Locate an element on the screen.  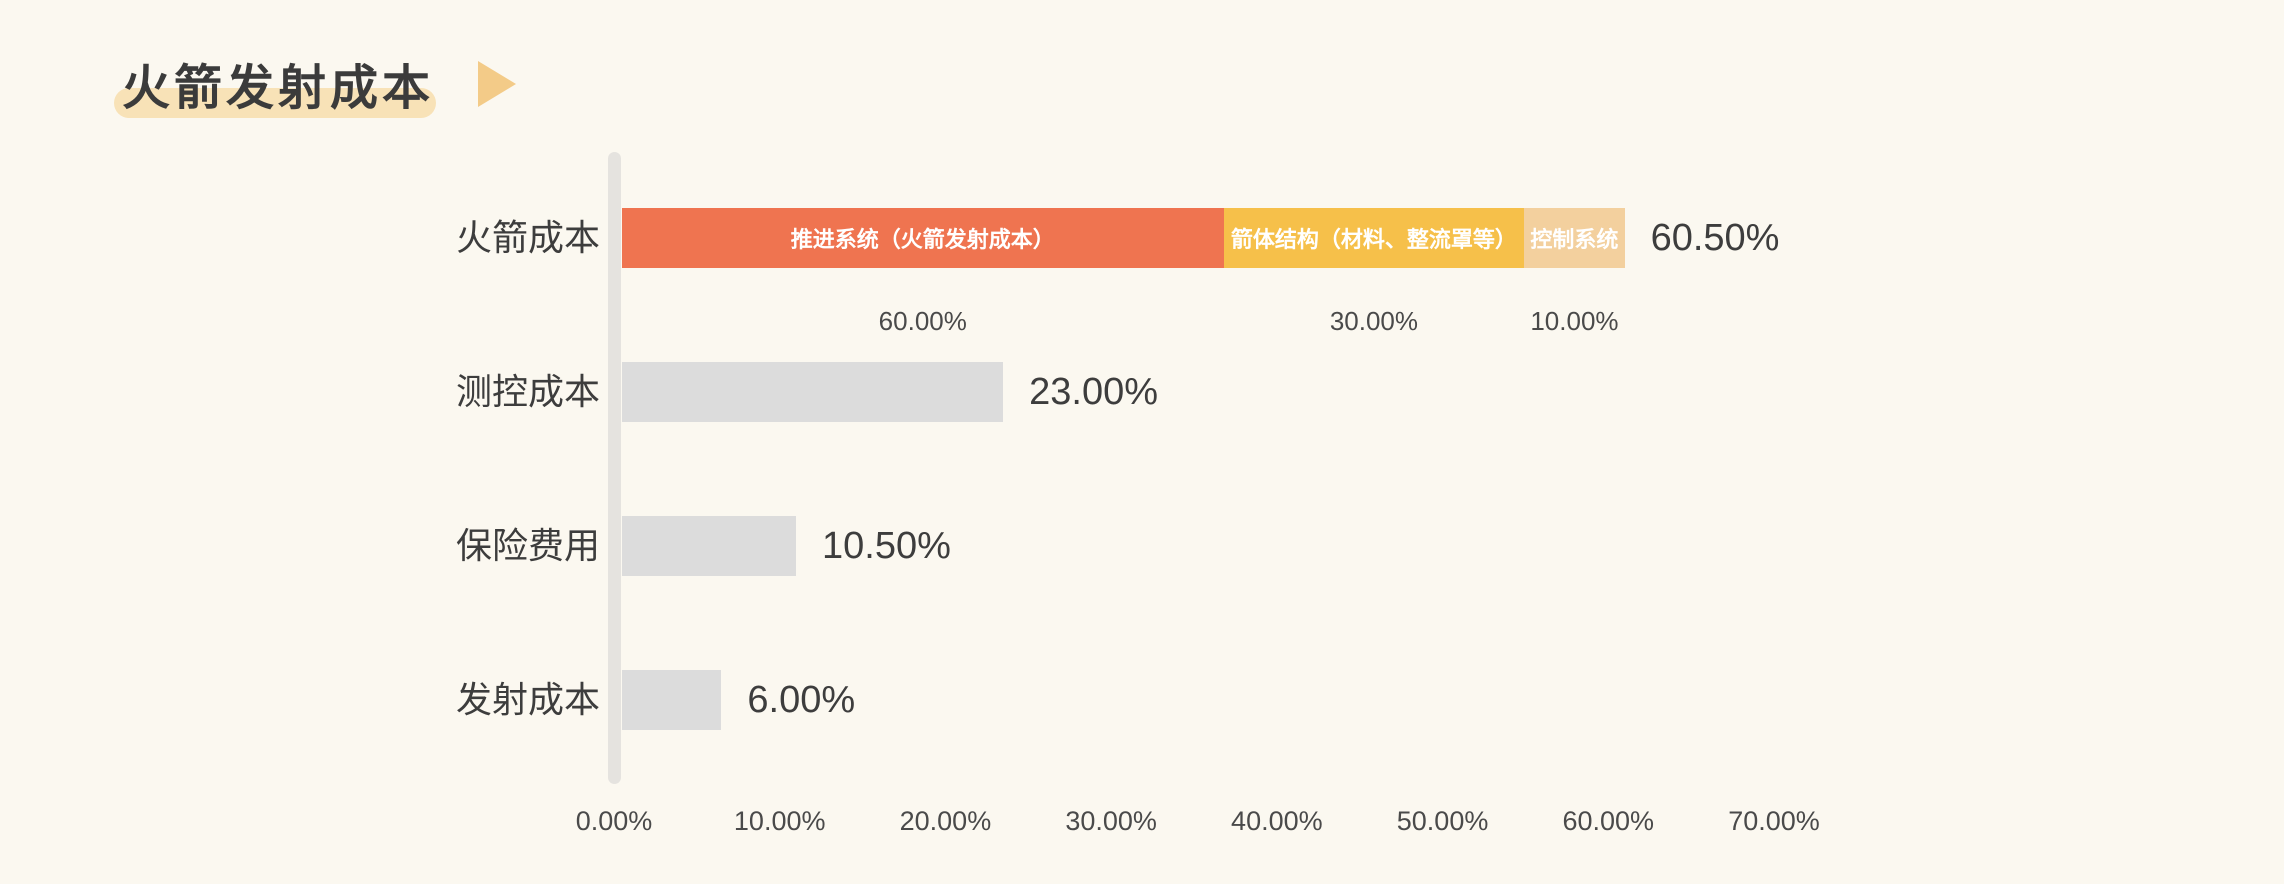
x-axis-tick-label: 10.00% is located at coordinates (779, 821).